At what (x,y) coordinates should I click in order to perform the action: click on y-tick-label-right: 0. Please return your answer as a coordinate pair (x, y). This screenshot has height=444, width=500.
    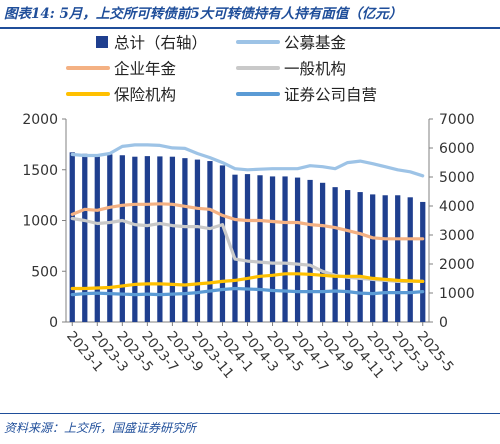
    Looking at the image, I should click on (443, 323).